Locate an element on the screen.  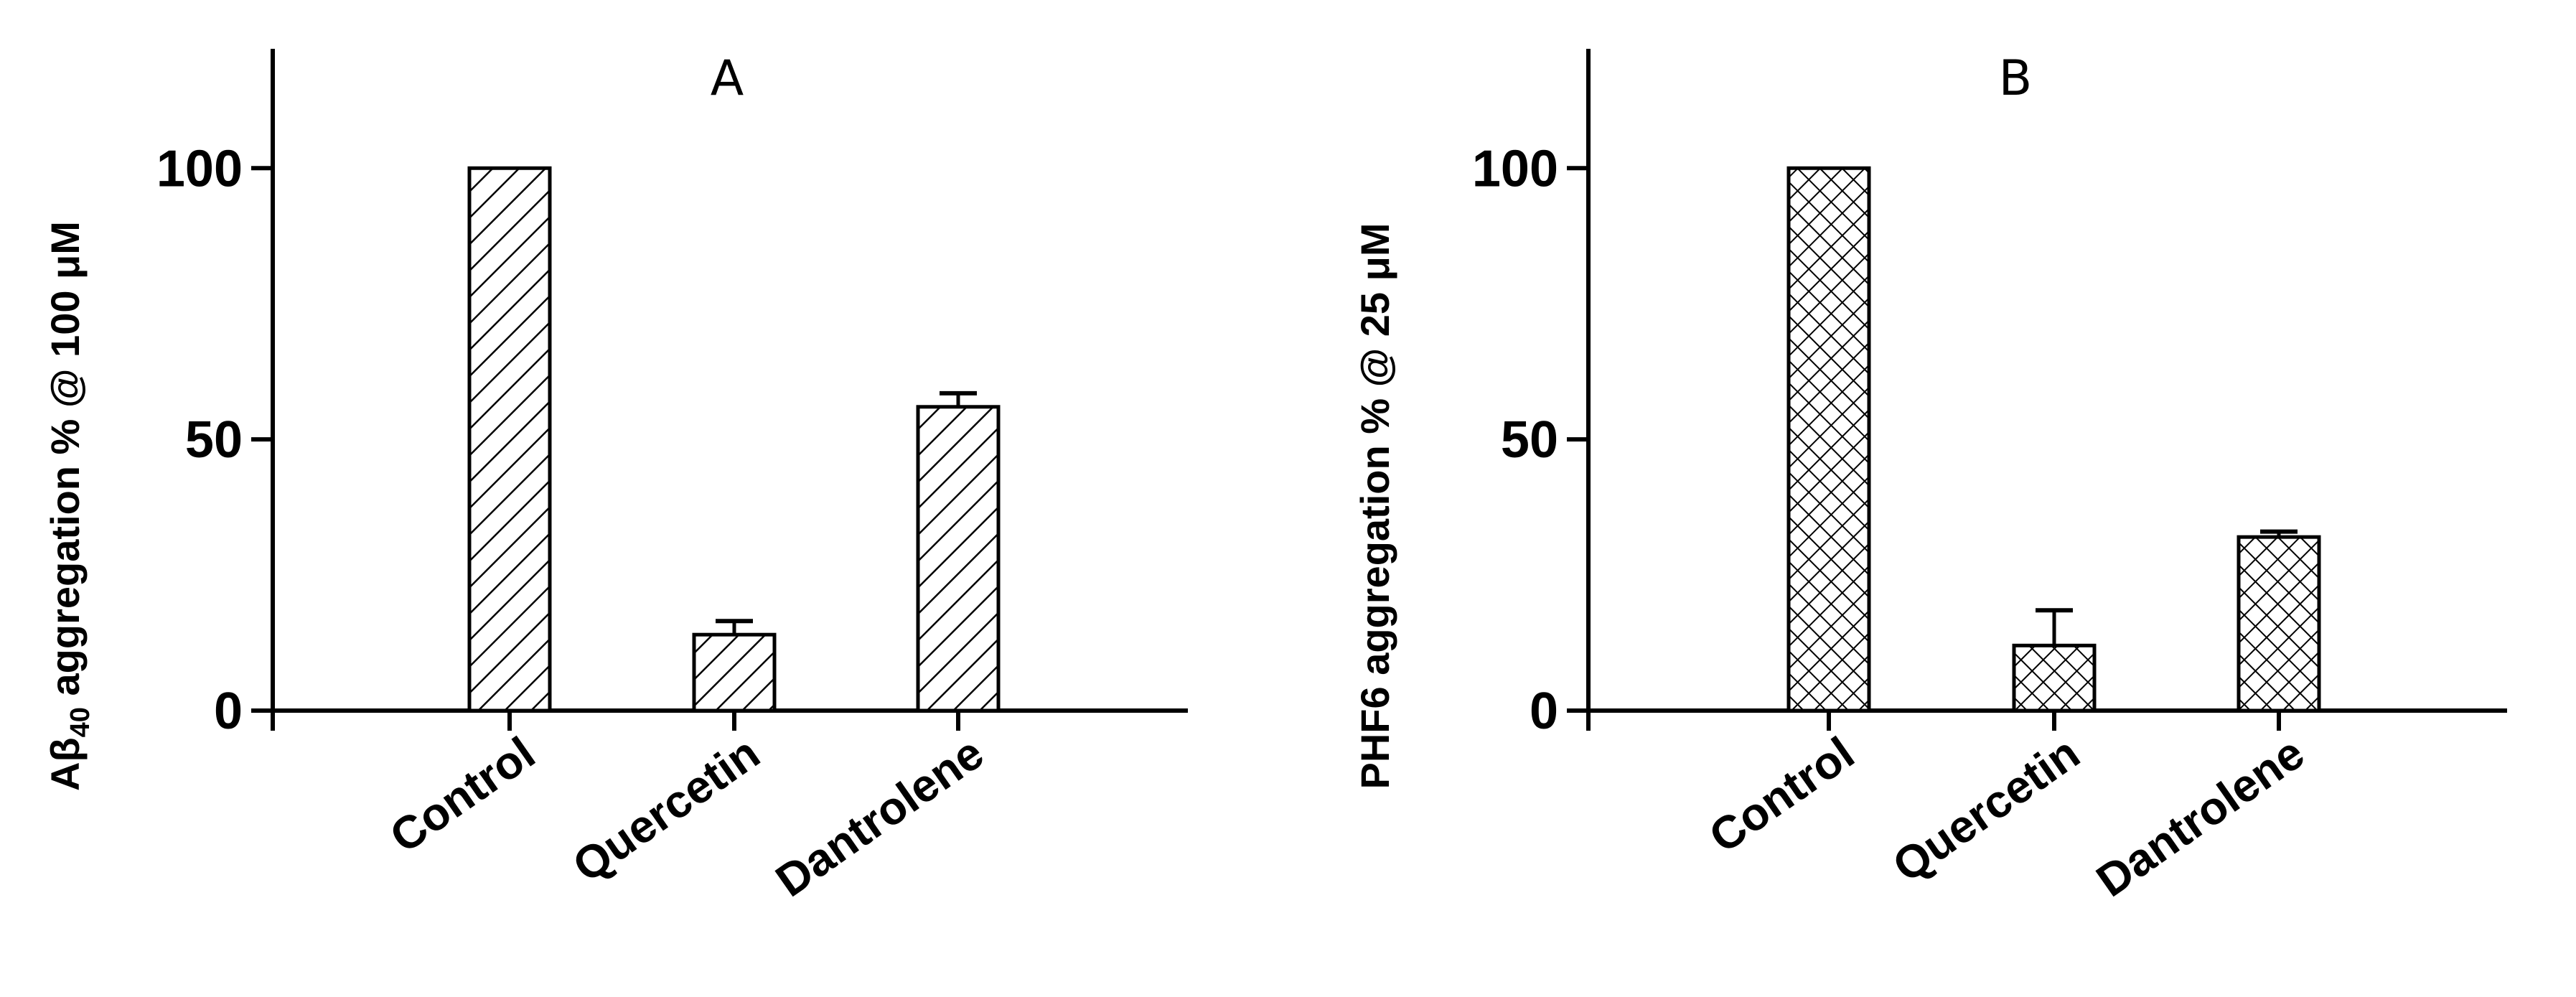
y-axis-label-prefix: Aβ is located at coordinates (65, 764).